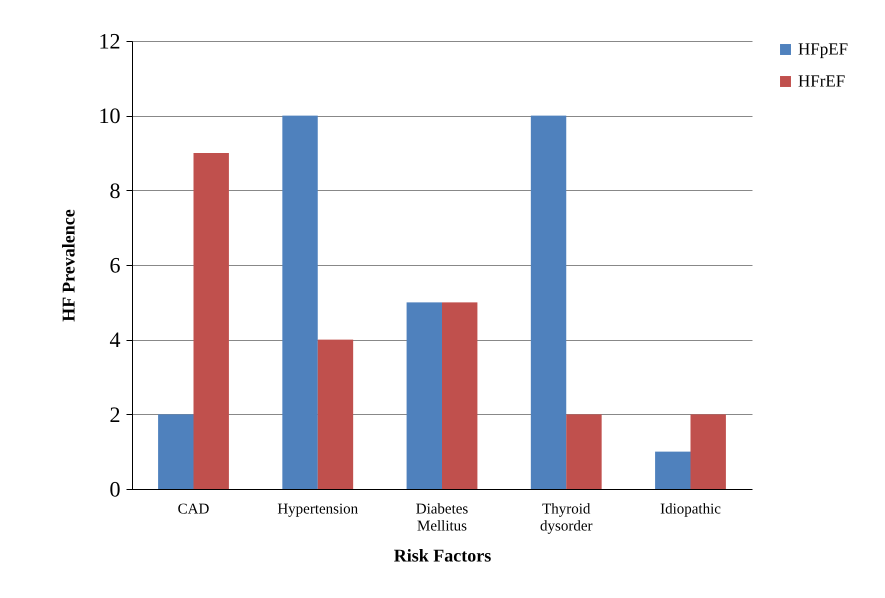 This screenshot has height=598, width=885. I want to click on x-tick-label: Diabetes Mellitus, so click(442, 518).